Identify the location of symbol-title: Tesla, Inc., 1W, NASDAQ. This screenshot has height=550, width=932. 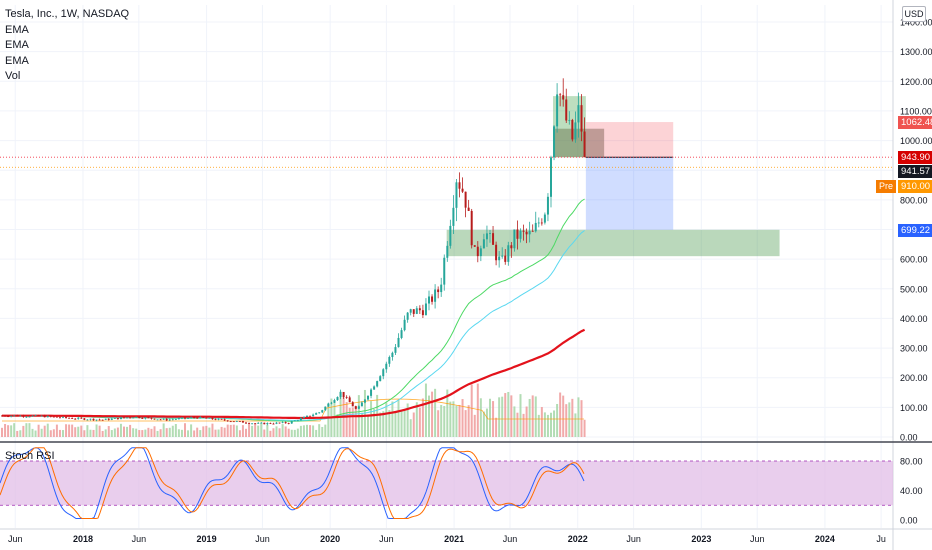
(67, 14).